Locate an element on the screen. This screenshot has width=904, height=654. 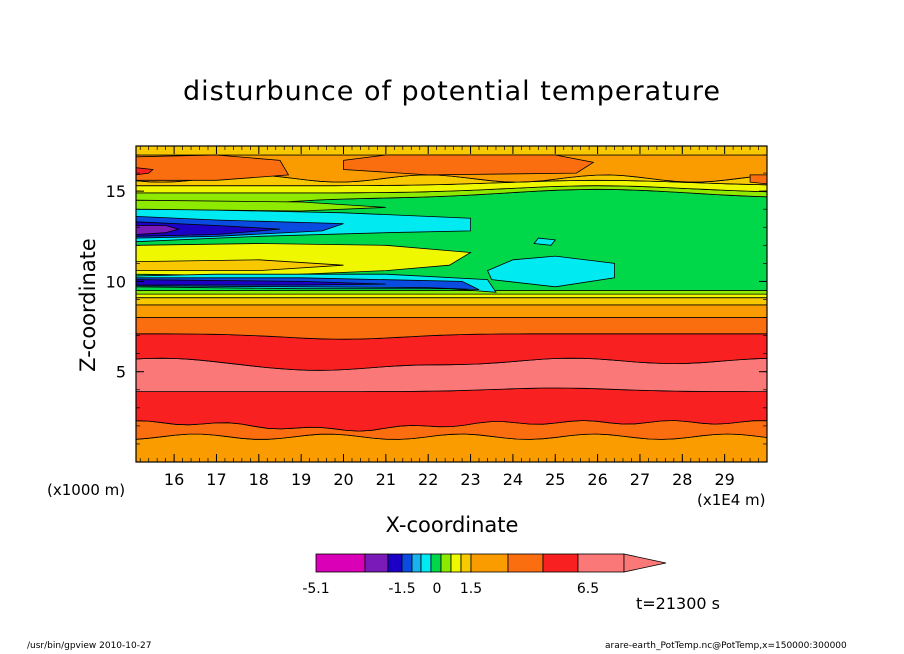
purple-core is located at coordinates (158, 230).